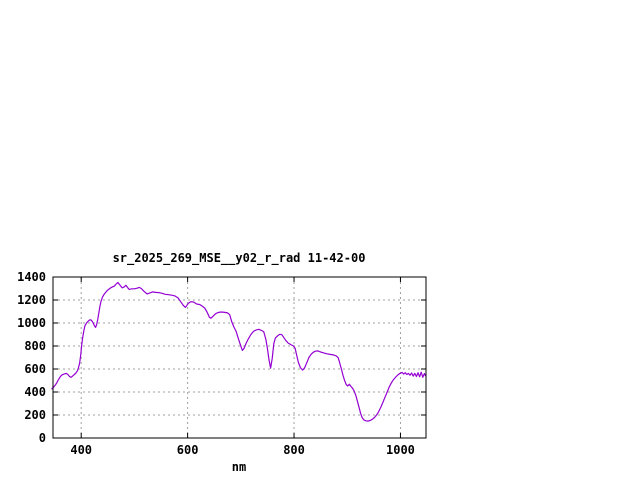 The height and width of the screenshot is (480, 640). I want to click on svg-text: 0, so click(42, 438).